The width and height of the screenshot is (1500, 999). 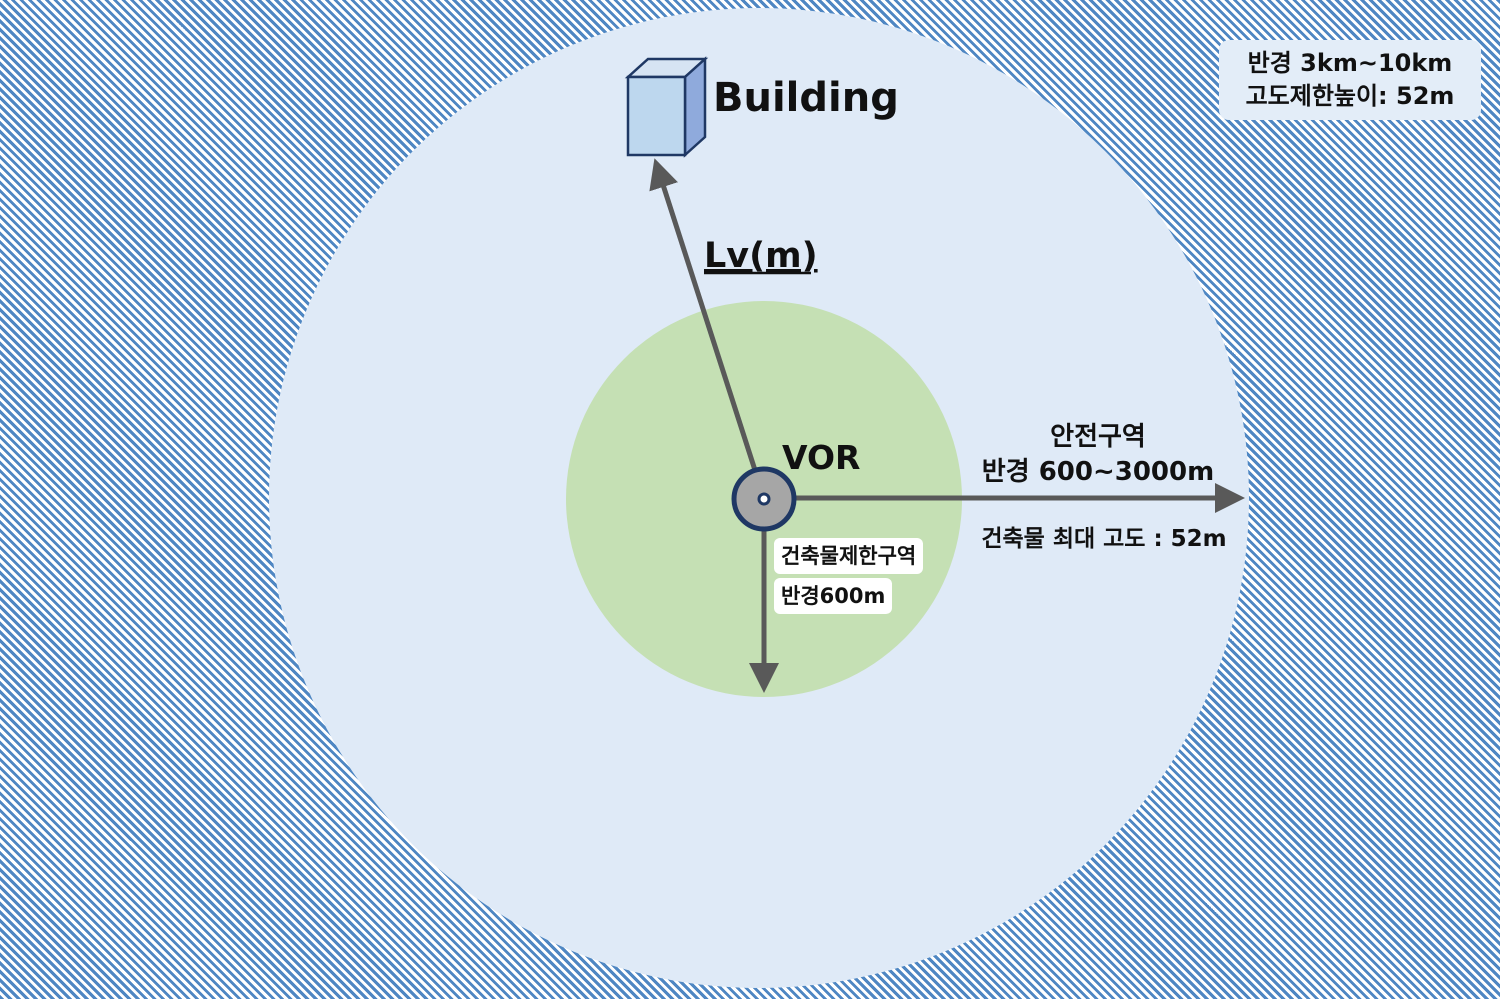 I want to click on building-label: Building, so click(x=806, y=98).